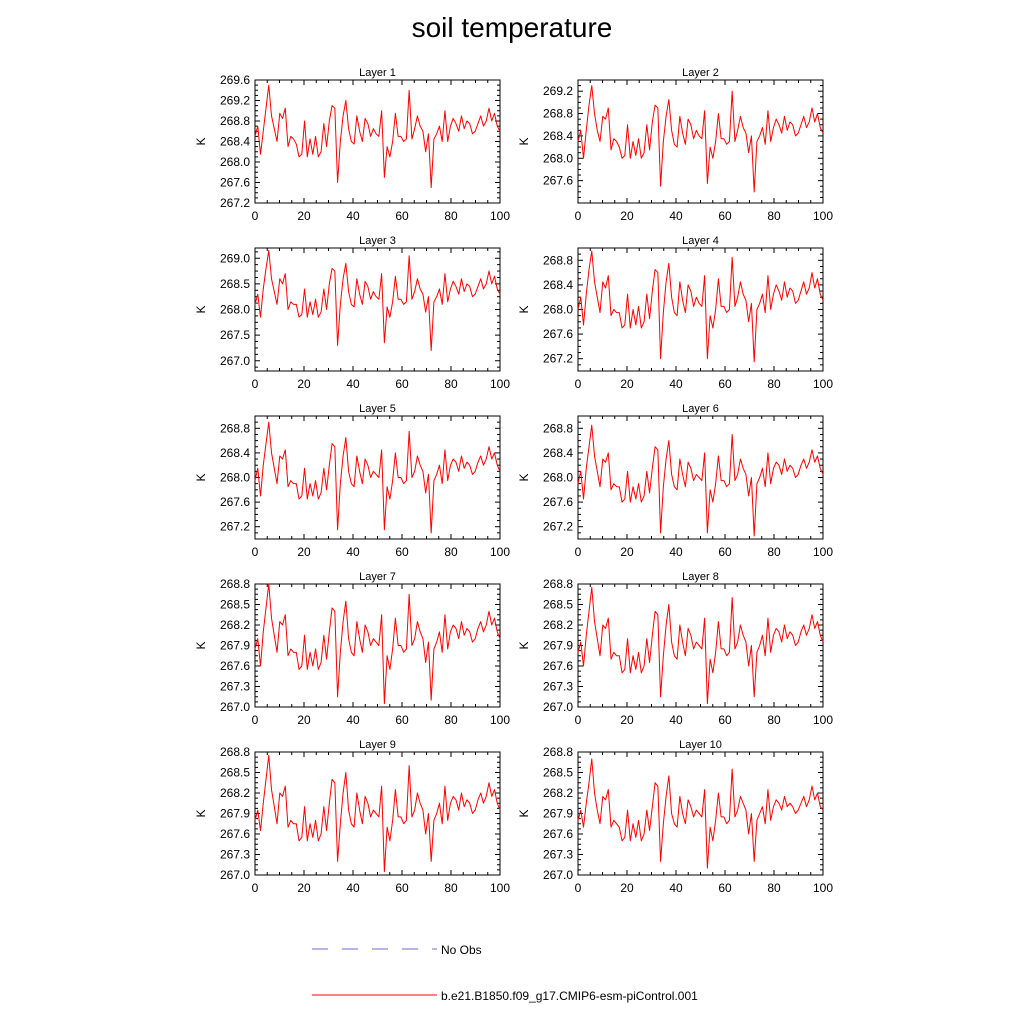 The height and width of the screenshot is (1024, 1024). I want to click on panel-title: Layer 2, so click(700, 73).